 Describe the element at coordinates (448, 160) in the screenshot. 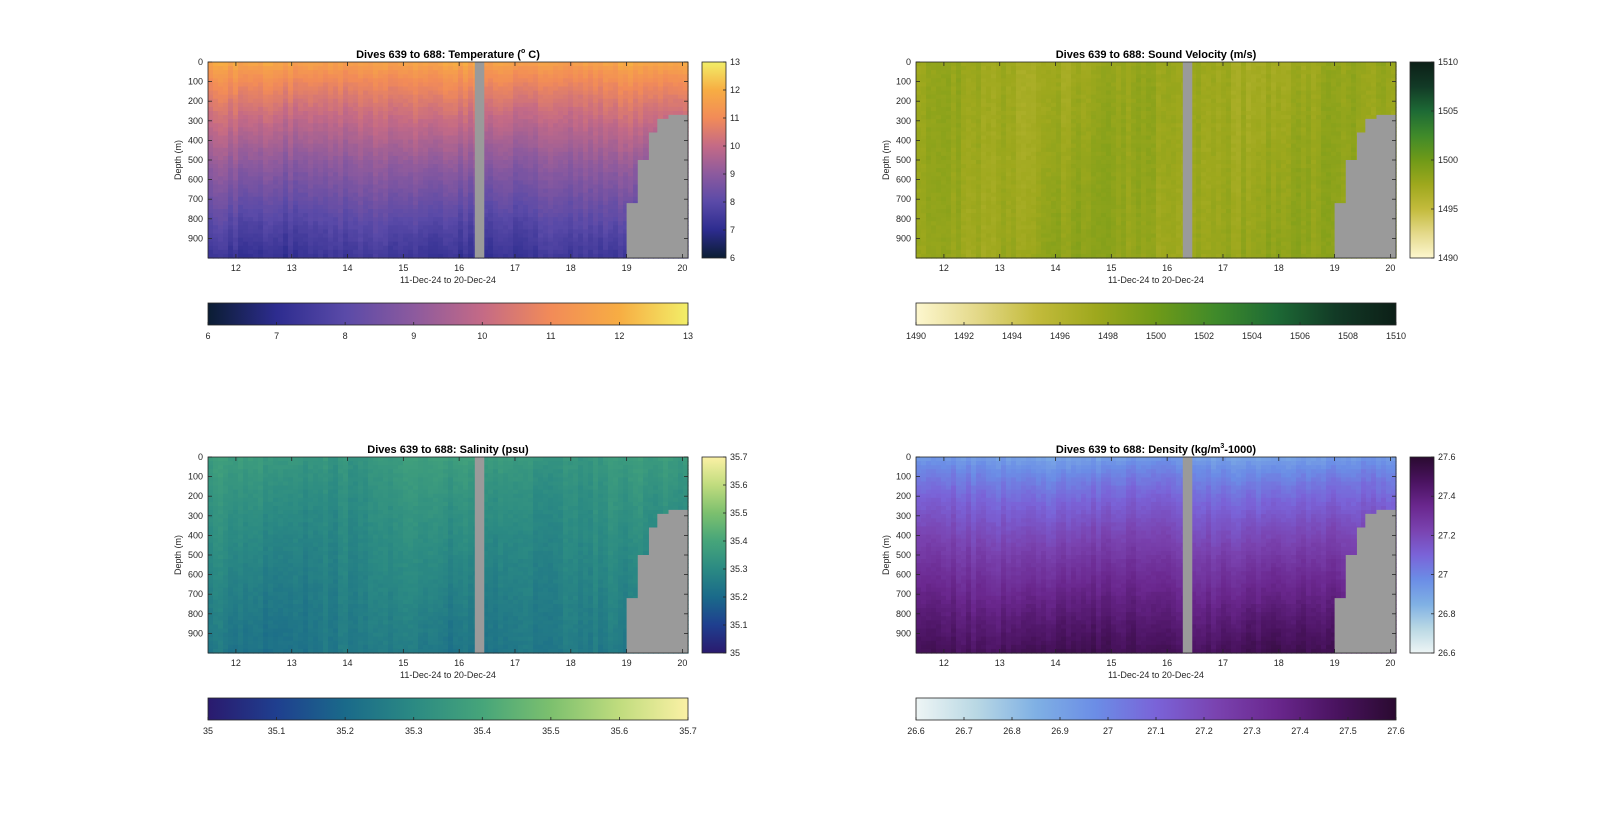

I see `heatmap-cells` at that location.